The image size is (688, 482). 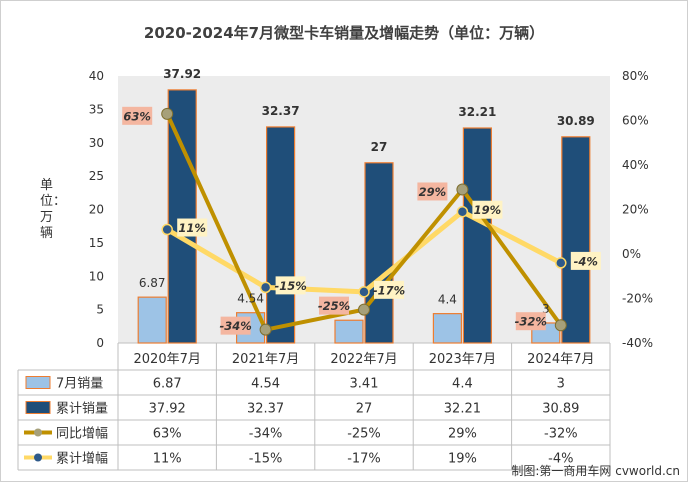 I want to click on y2-tick-label: -40%, so click(x=637, y=343).